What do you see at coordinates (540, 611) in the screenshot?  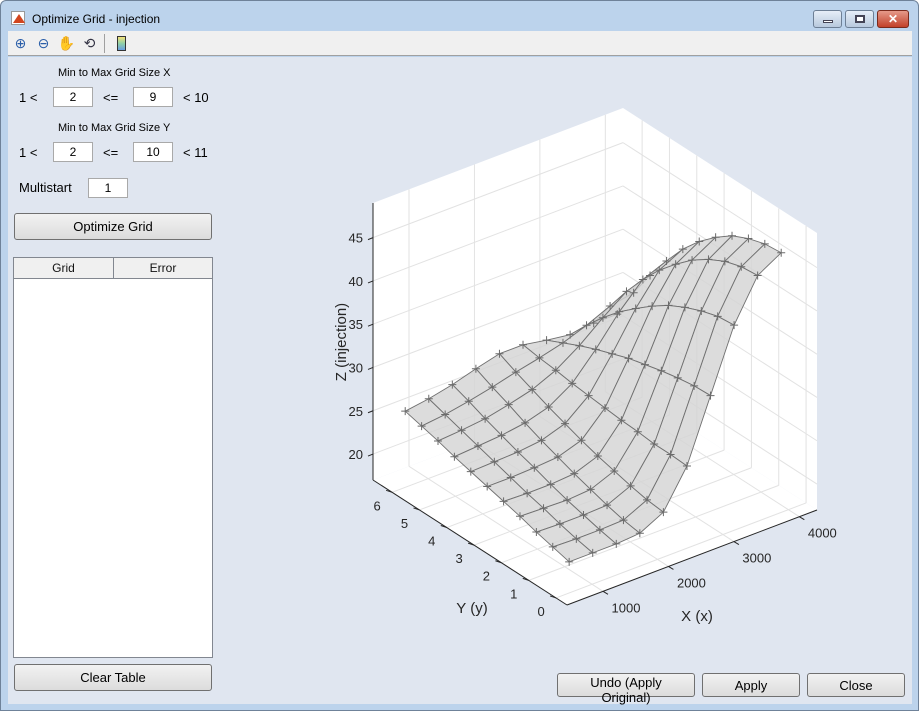 I see `y-tick-label: 0` at bounding box center [540, 611].